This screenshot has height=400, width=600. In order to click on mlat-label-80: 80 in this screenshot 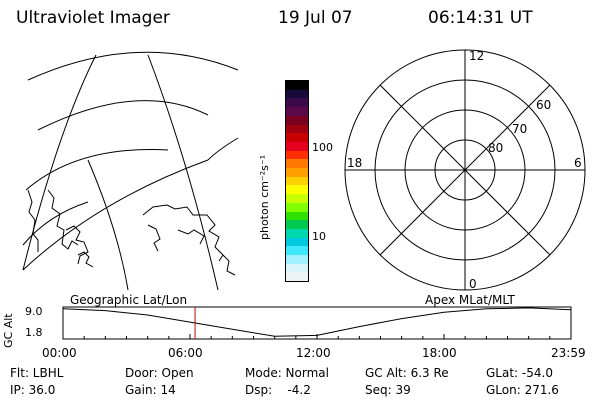, I will do `click(495, 148)`.